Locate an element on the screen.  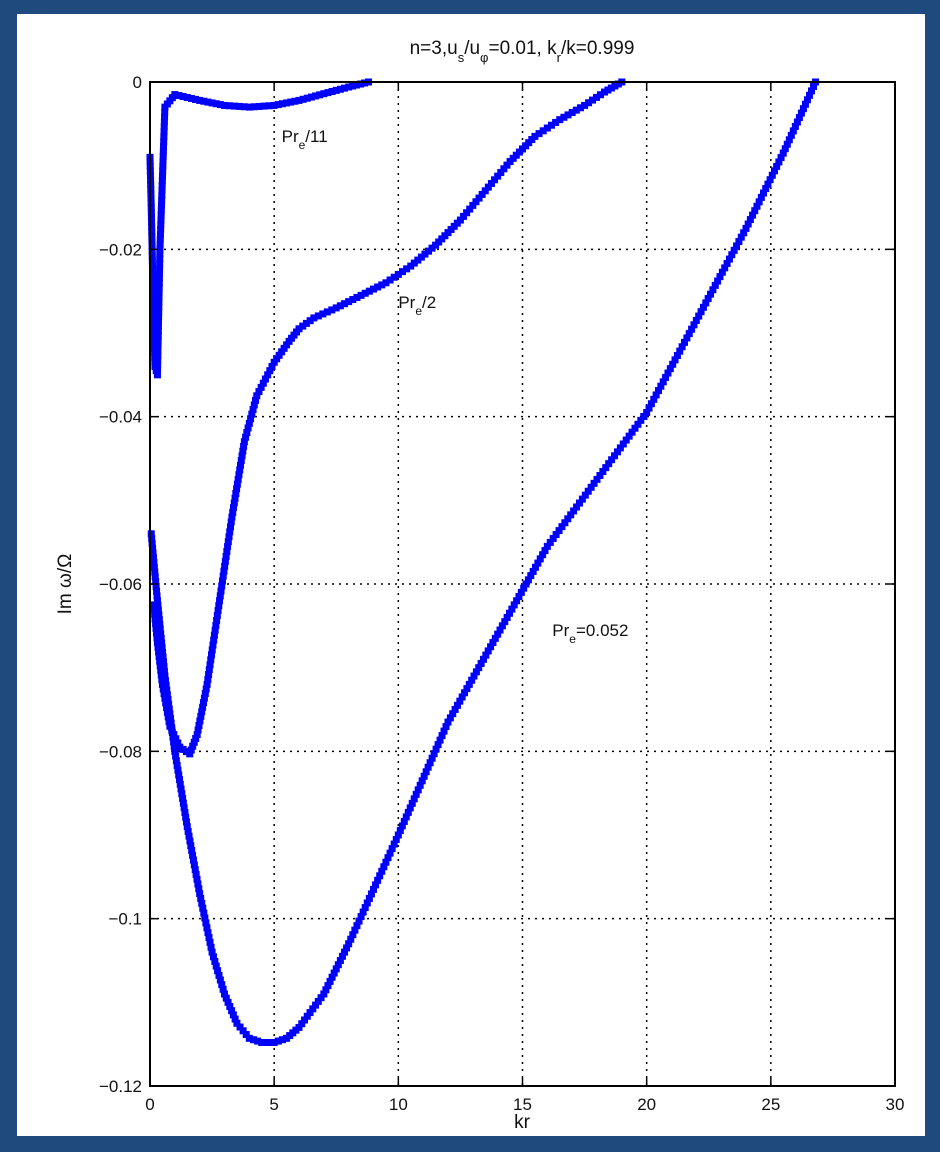
x-tick-label: 30 is located at coordinates (895, 1104).